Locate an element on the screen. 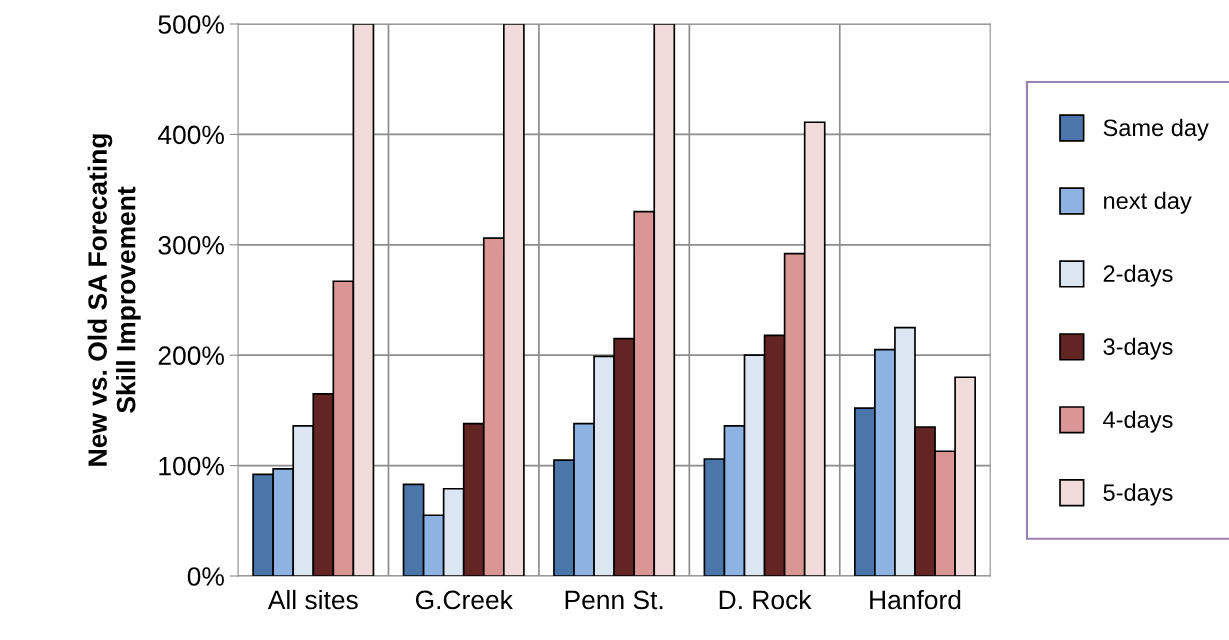 The width and height of the screenshot is (1229, 640). x-tick-label: Hanford is located at coordinates (915, 599).